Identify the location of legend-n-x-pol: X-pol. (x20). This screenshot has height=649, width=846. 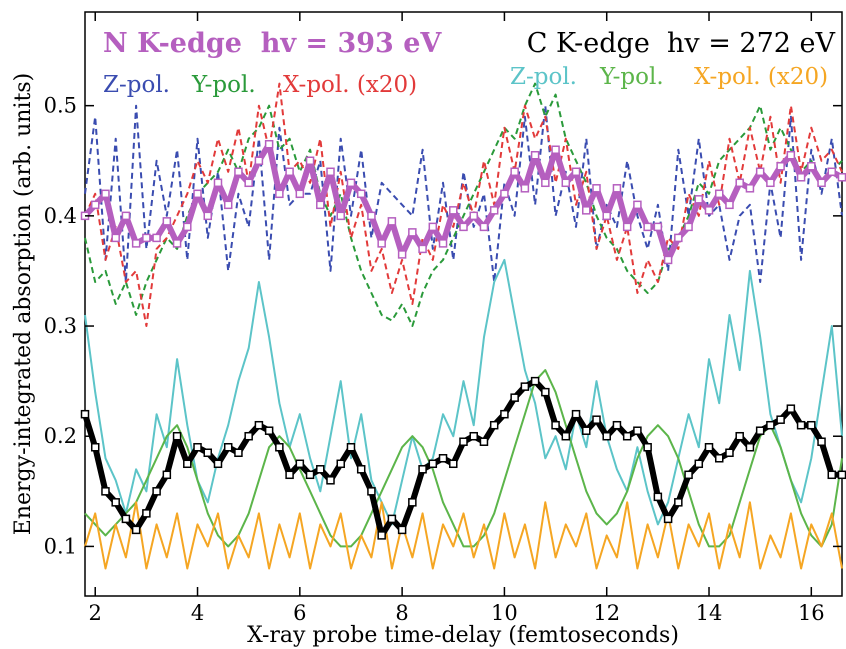
(350, 85).